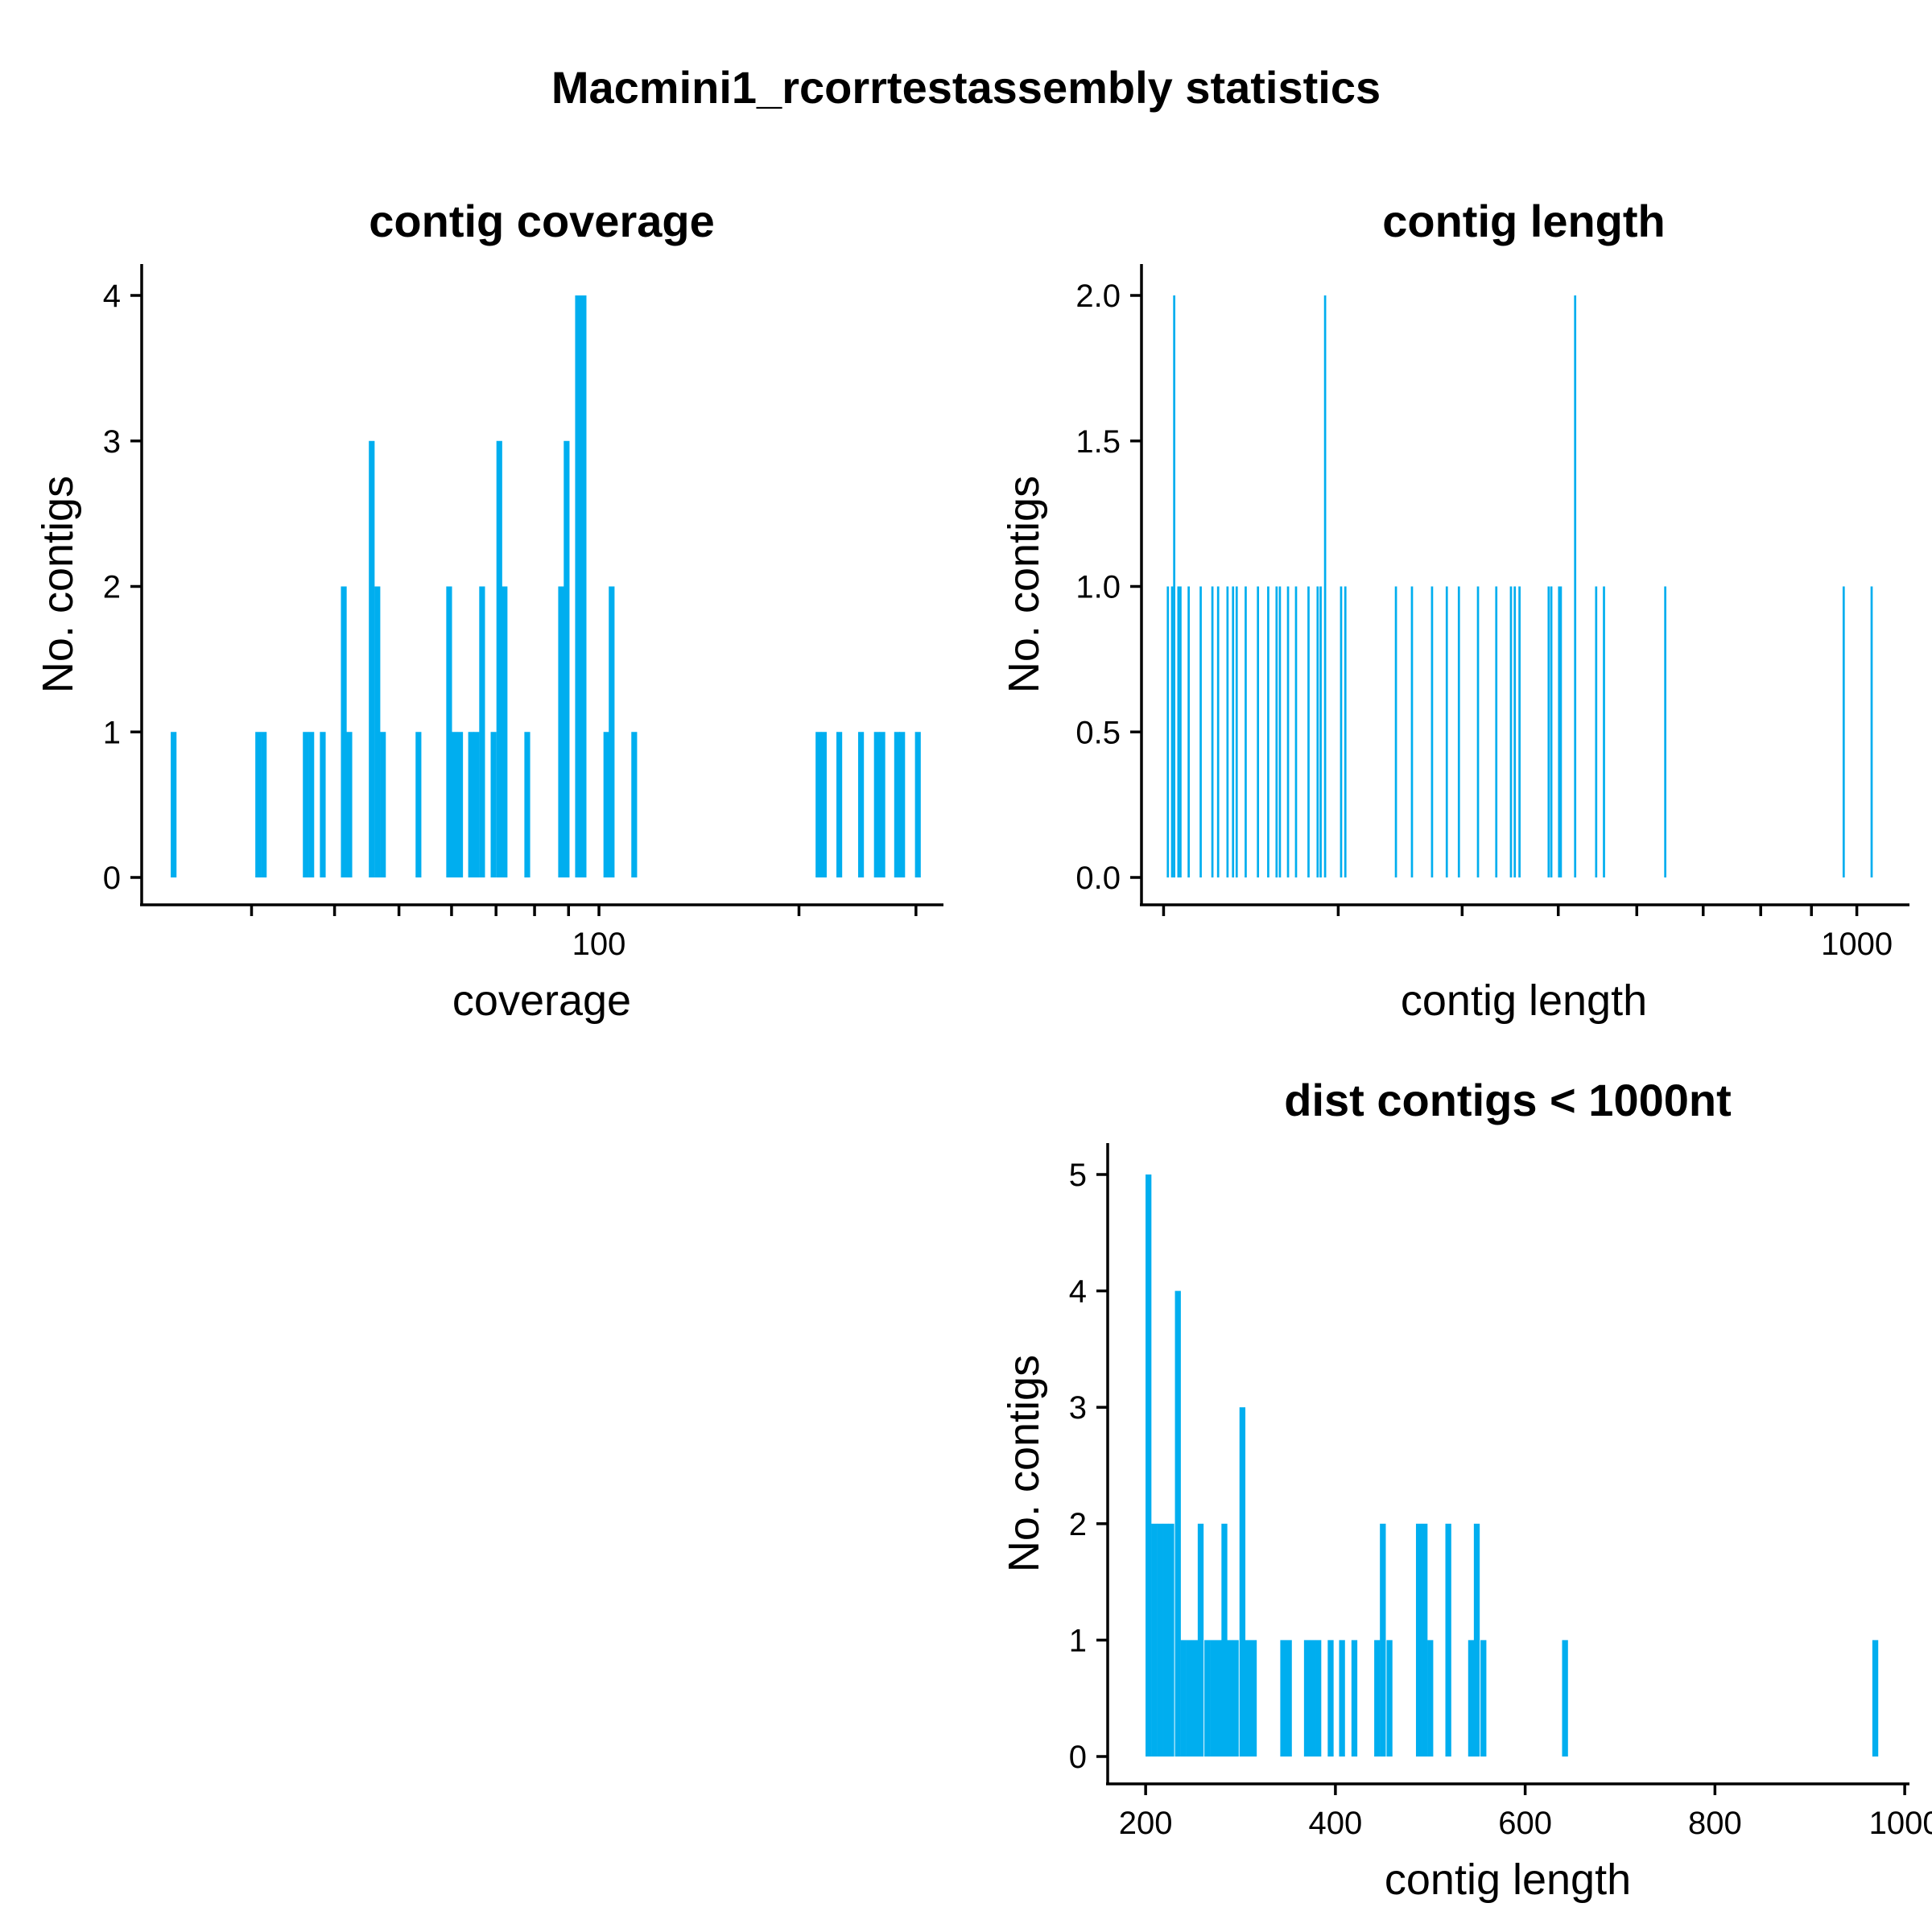  Describe the element at coordinates (966, 87) in the screenshot. I see `figure-title: Macmini1_rcorrtestassembly statistics` at that location.